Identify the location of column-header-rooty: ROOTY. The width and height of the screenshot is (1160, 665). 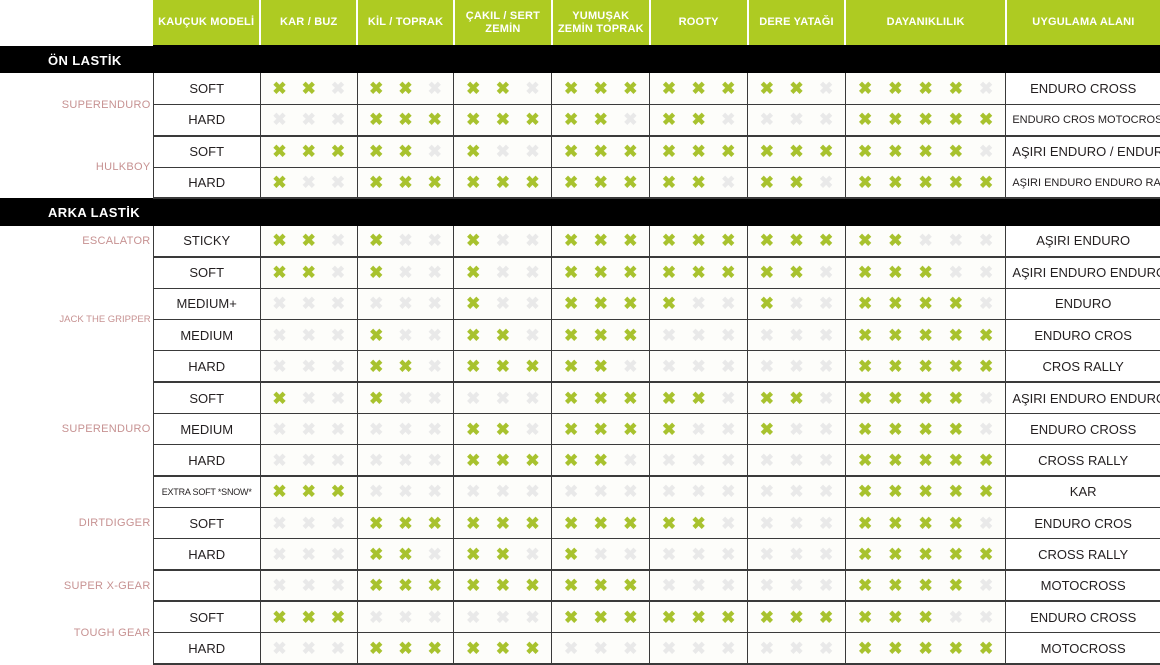
(699, 23).